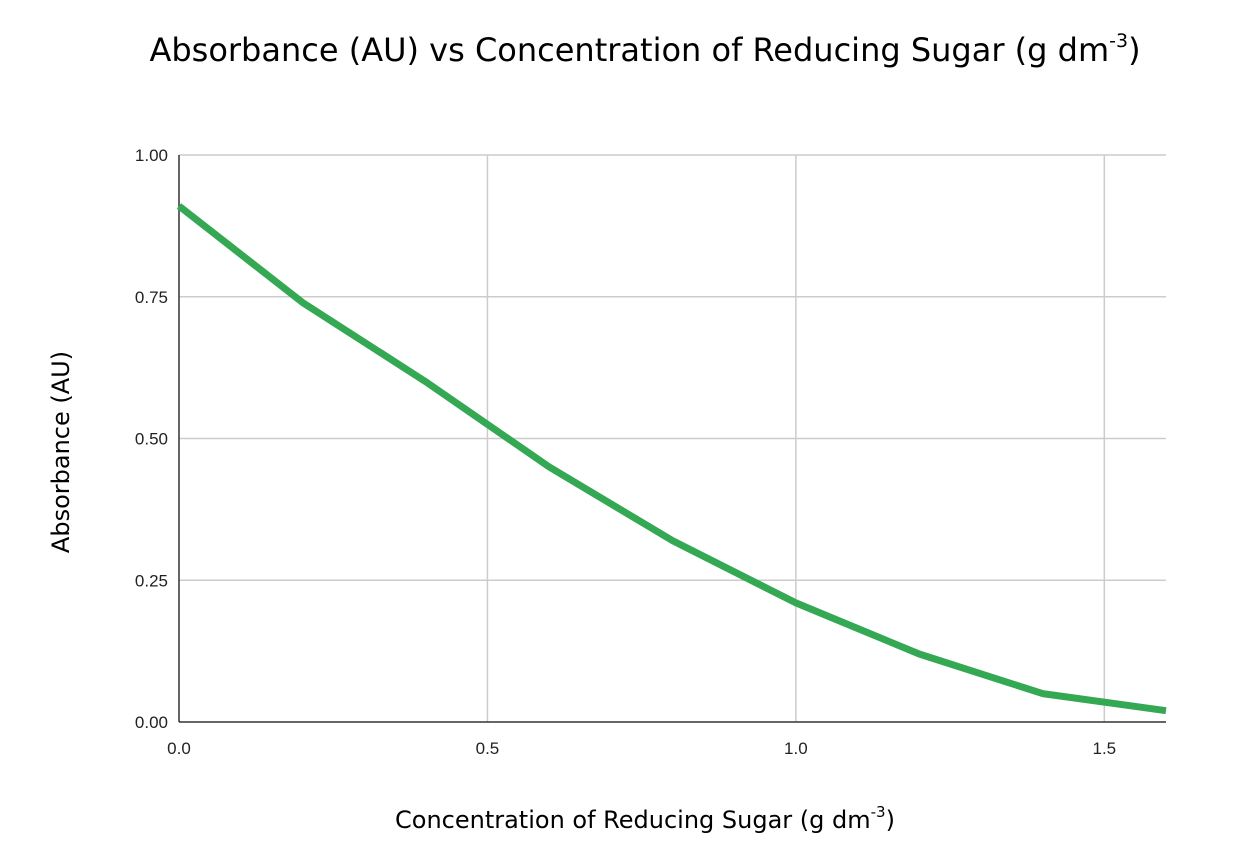  I want to click on chart-title-superscript: -3, so click(1118, 41).